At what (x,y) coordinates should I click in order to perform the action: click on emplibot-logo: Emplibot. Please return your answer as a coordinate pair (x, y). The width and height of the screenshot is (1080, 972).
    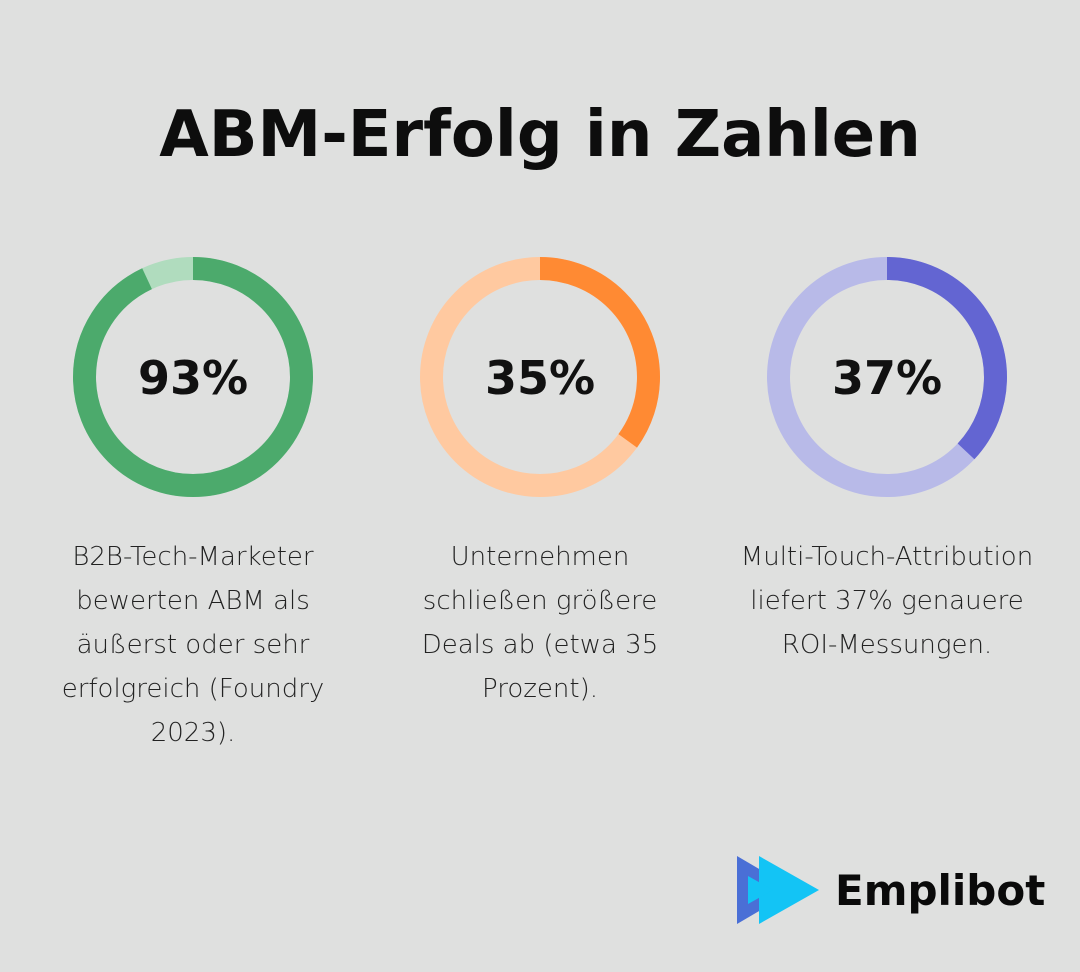
    Looking at the image, I should click on (891, 890).